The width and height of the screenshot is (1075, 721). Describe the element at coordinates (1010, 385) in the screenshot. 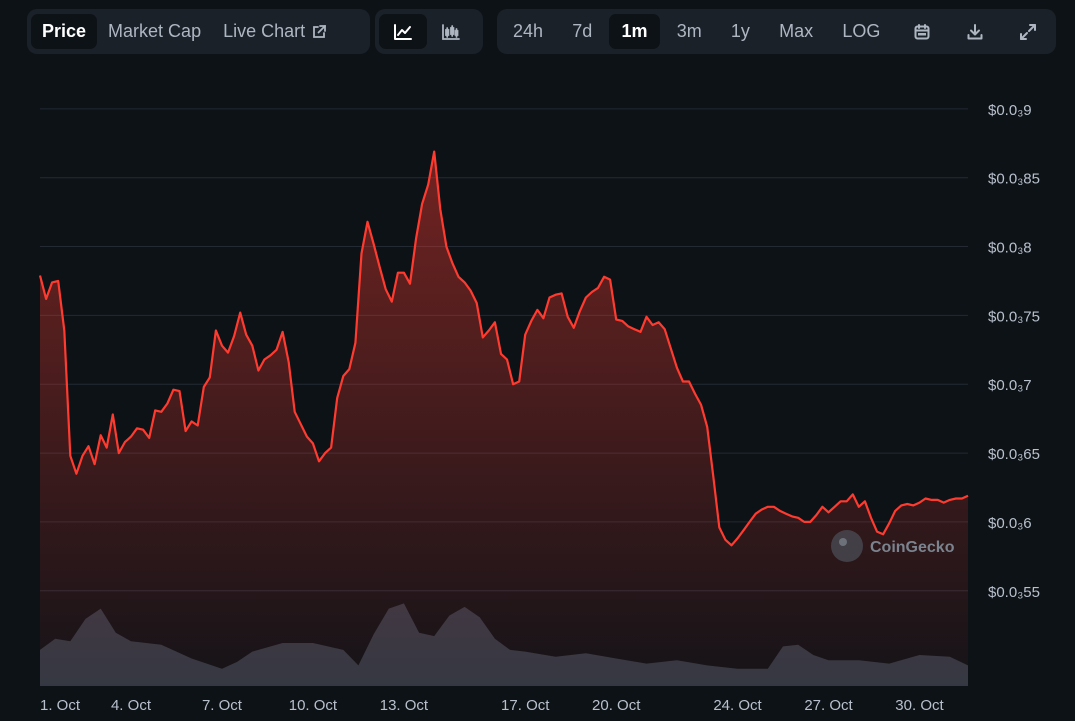

I see `y-tick-label: $0.0₃7` at that location.